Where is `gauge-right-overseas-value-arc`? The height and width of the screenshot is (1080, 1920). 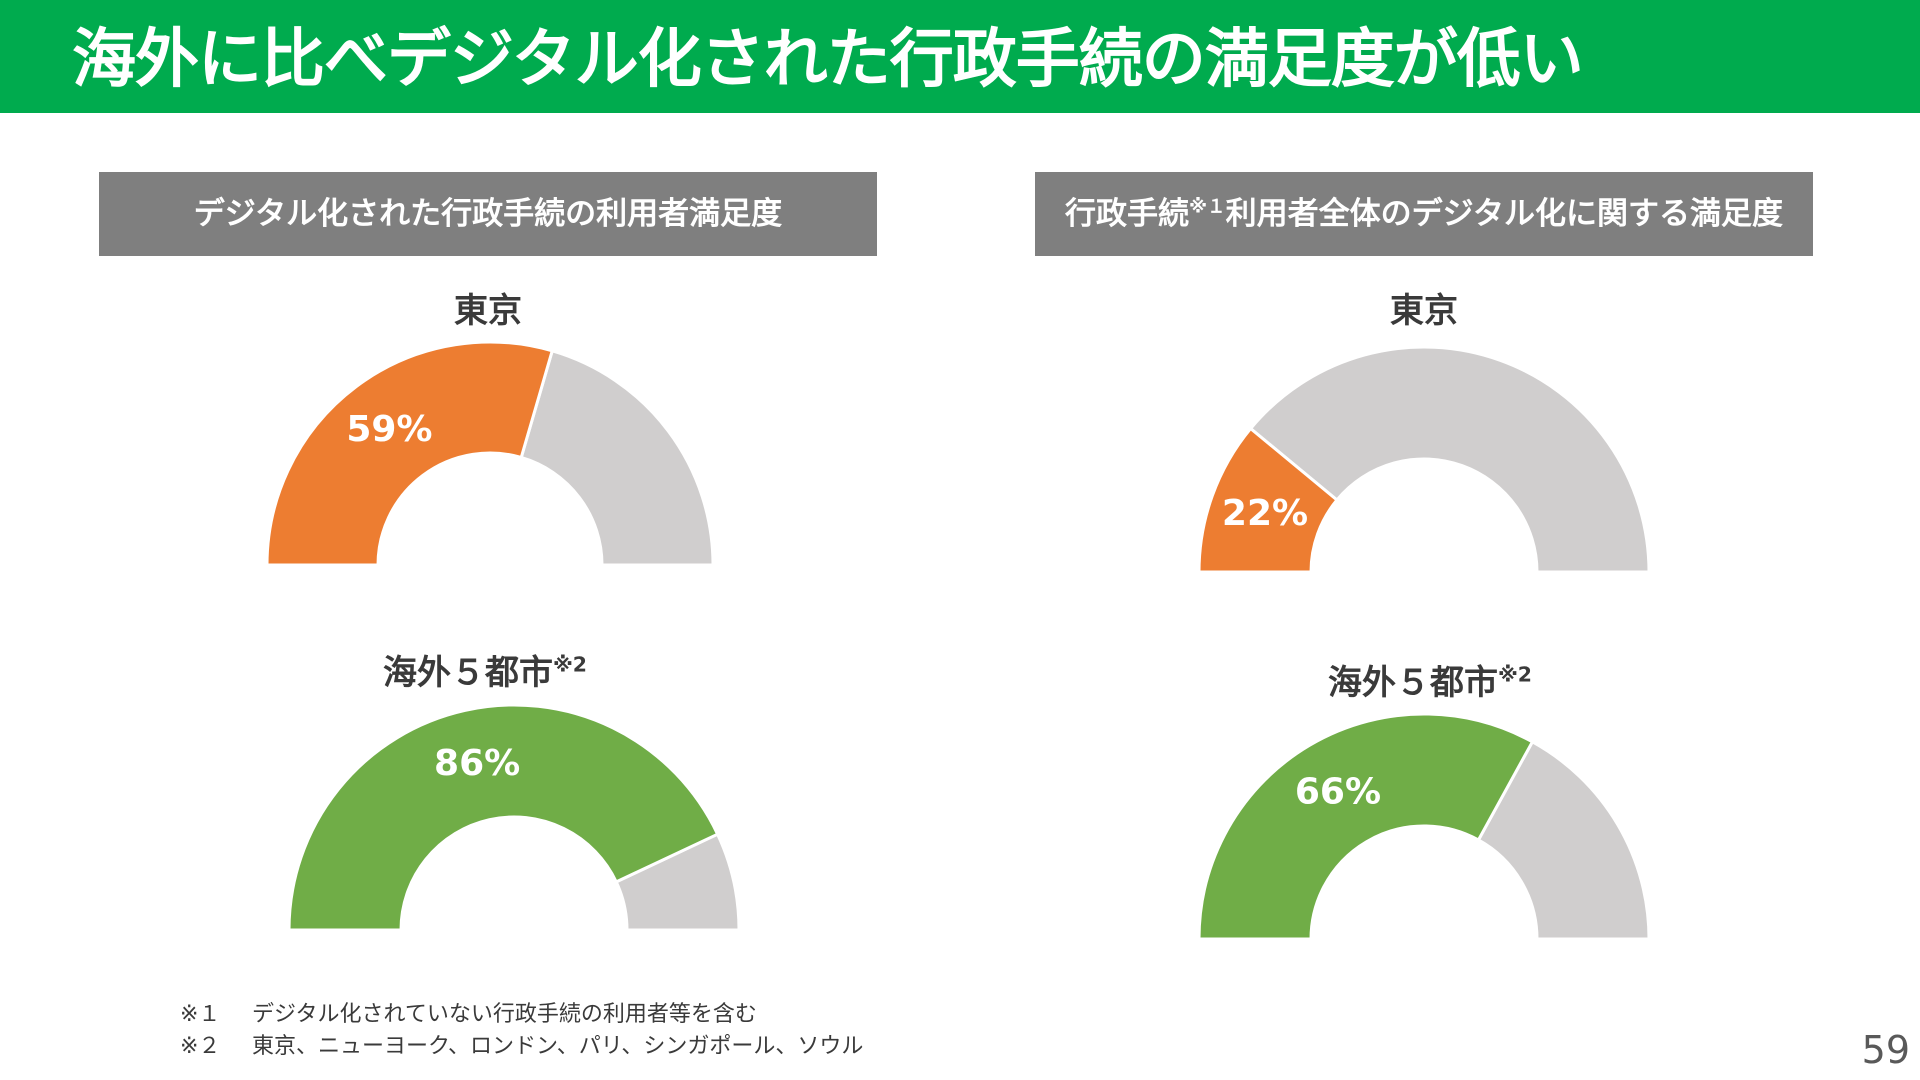
gauge-right-overseas-value-arc is located at coordinates (1366, 826).